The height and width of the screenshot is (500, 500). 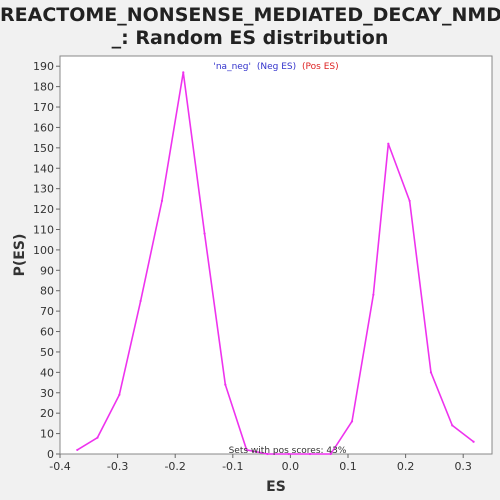 What do you see at coordinates (43, 250) in the screenshot?
I see `y-tick-label: 100` at bounding box center [43, 250].